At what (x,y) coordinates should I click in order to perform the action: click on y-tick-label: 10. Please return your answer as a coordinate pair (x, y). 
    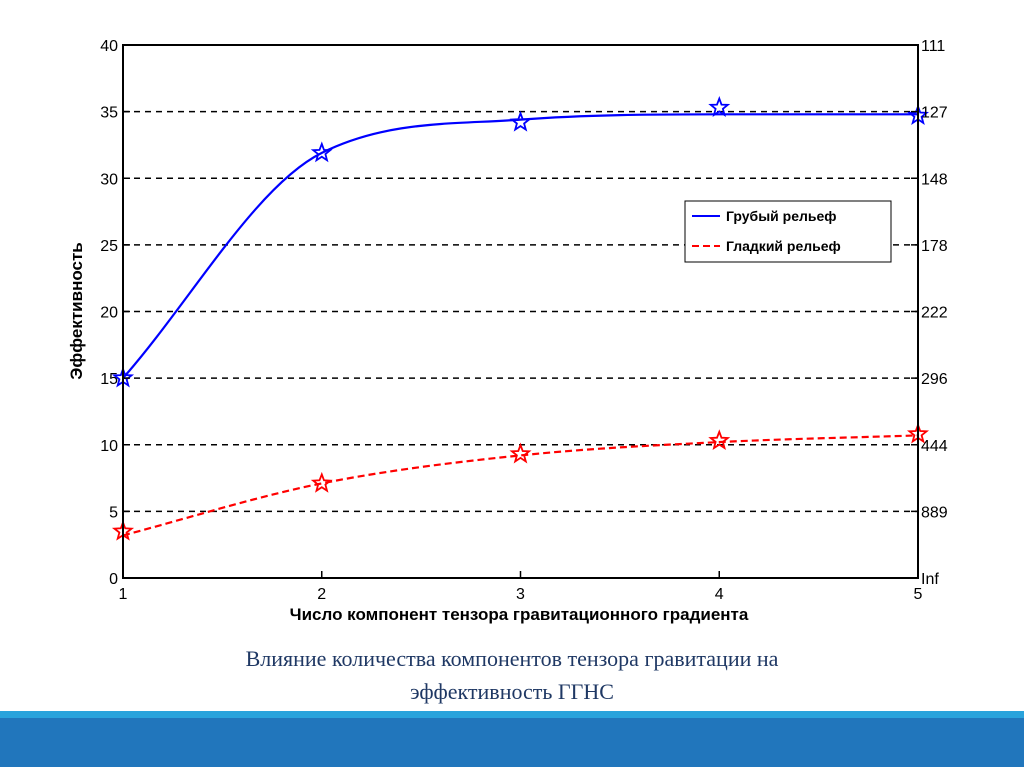
    Looking at the image, I should click on (109, 446).